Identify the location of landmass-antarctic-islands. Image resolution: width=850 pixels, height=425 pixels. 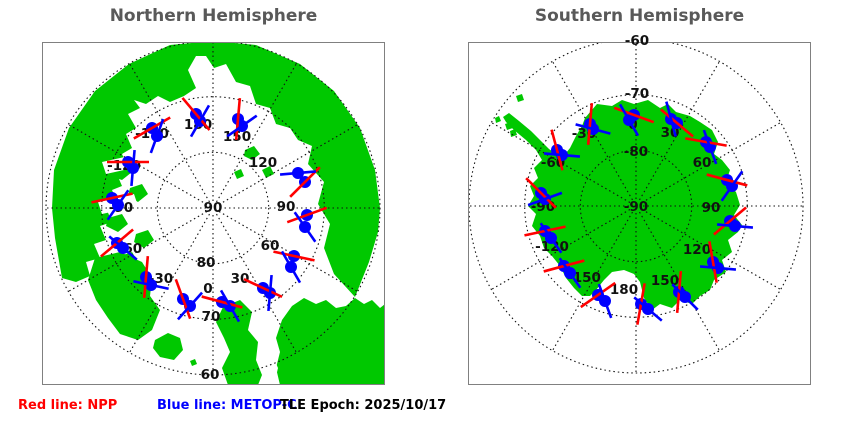
(509, 115).